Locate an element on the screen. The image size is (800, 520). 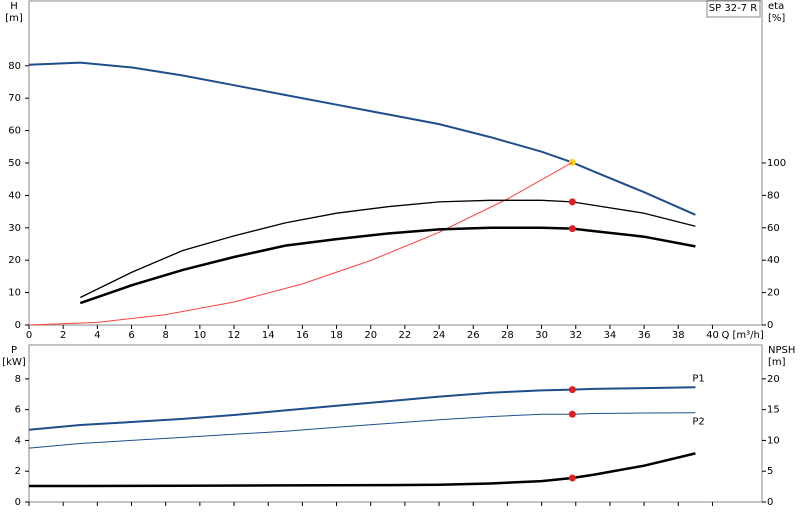
y-axis-label: [m] is located at coordinates (14, 18).